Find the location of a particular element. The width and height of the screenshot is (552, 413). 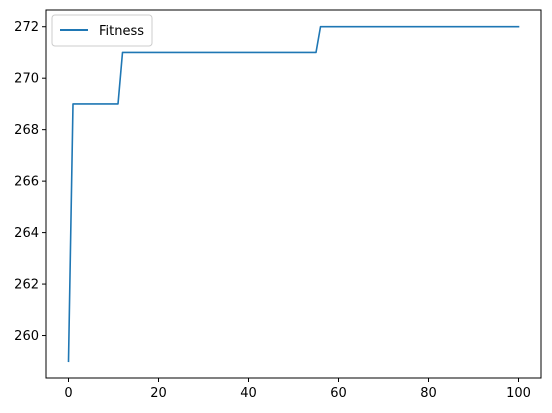

y-tick-label: 272 is located at coordinates (26, 27).